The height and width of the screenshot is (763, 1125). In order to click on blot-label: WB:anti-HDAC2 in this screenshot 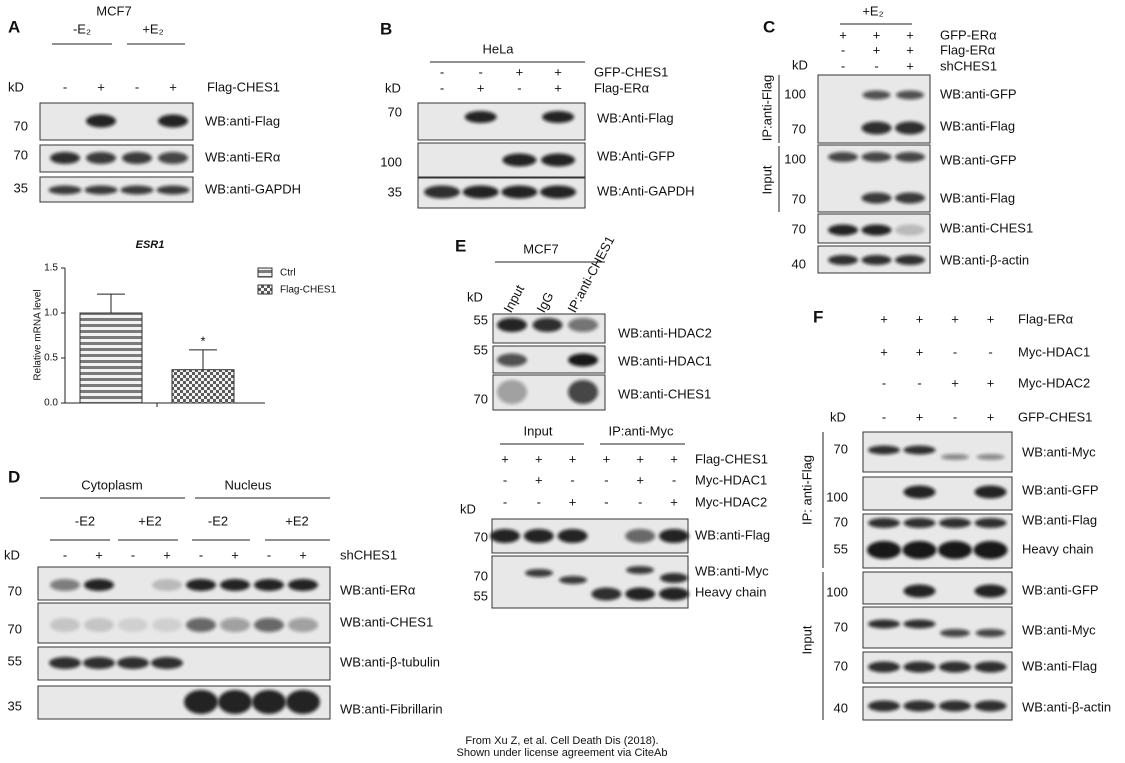, I will do `click(665, 332)`.